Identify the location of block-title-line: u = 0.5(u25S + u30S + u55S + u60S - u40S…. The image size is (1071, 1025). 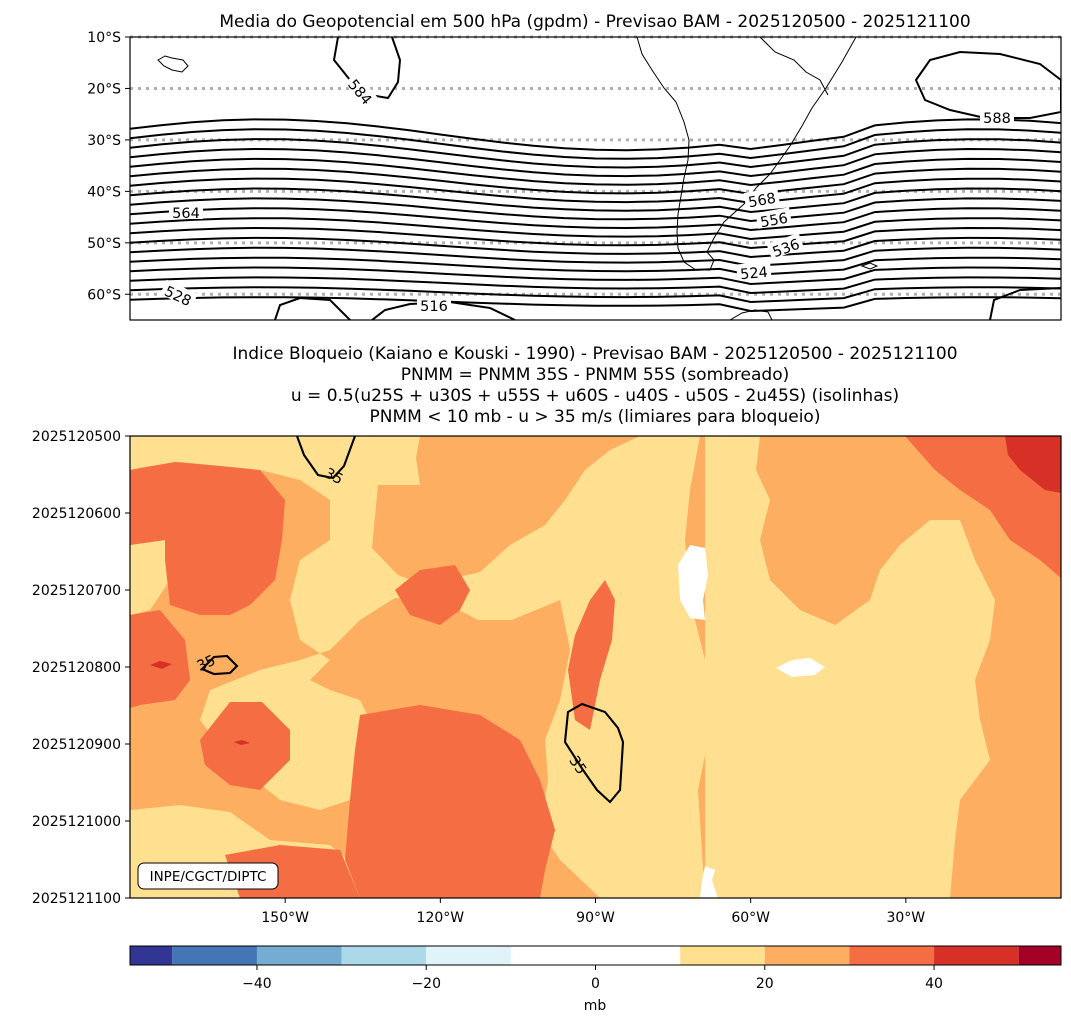
(595, 396).